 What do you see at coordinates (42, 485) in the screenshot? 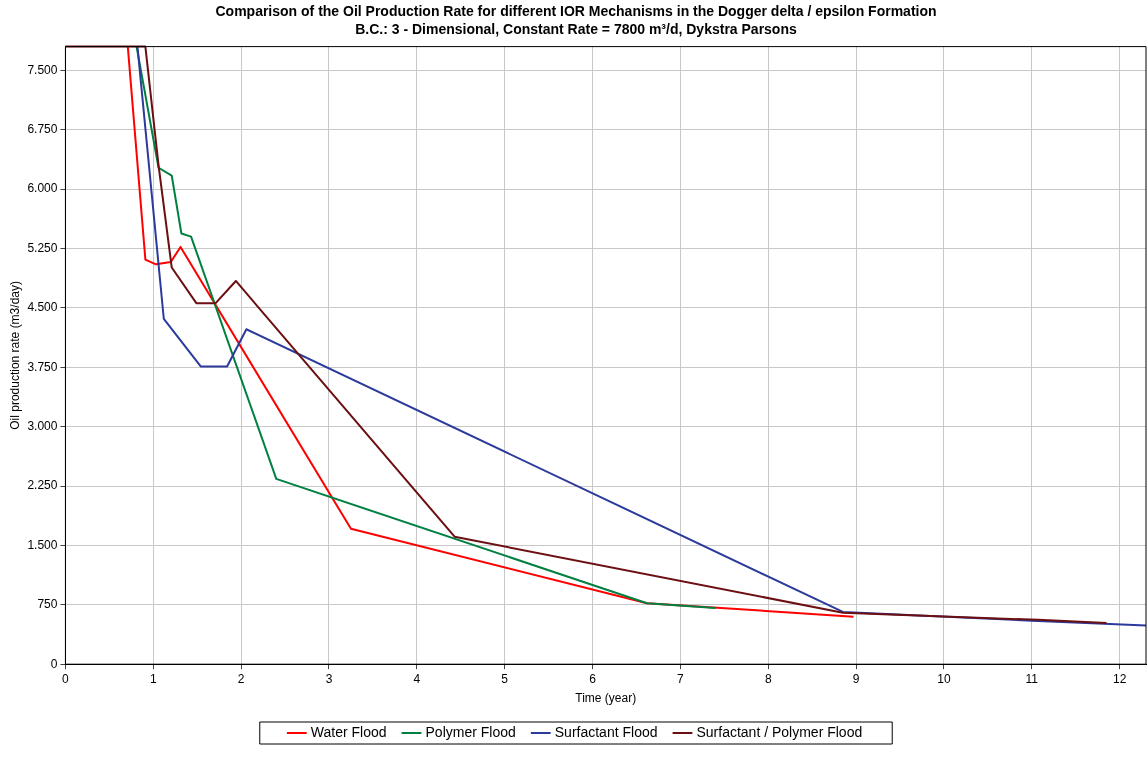
I see `y-tick-label: 2.250` at bounding box center [42, 485].